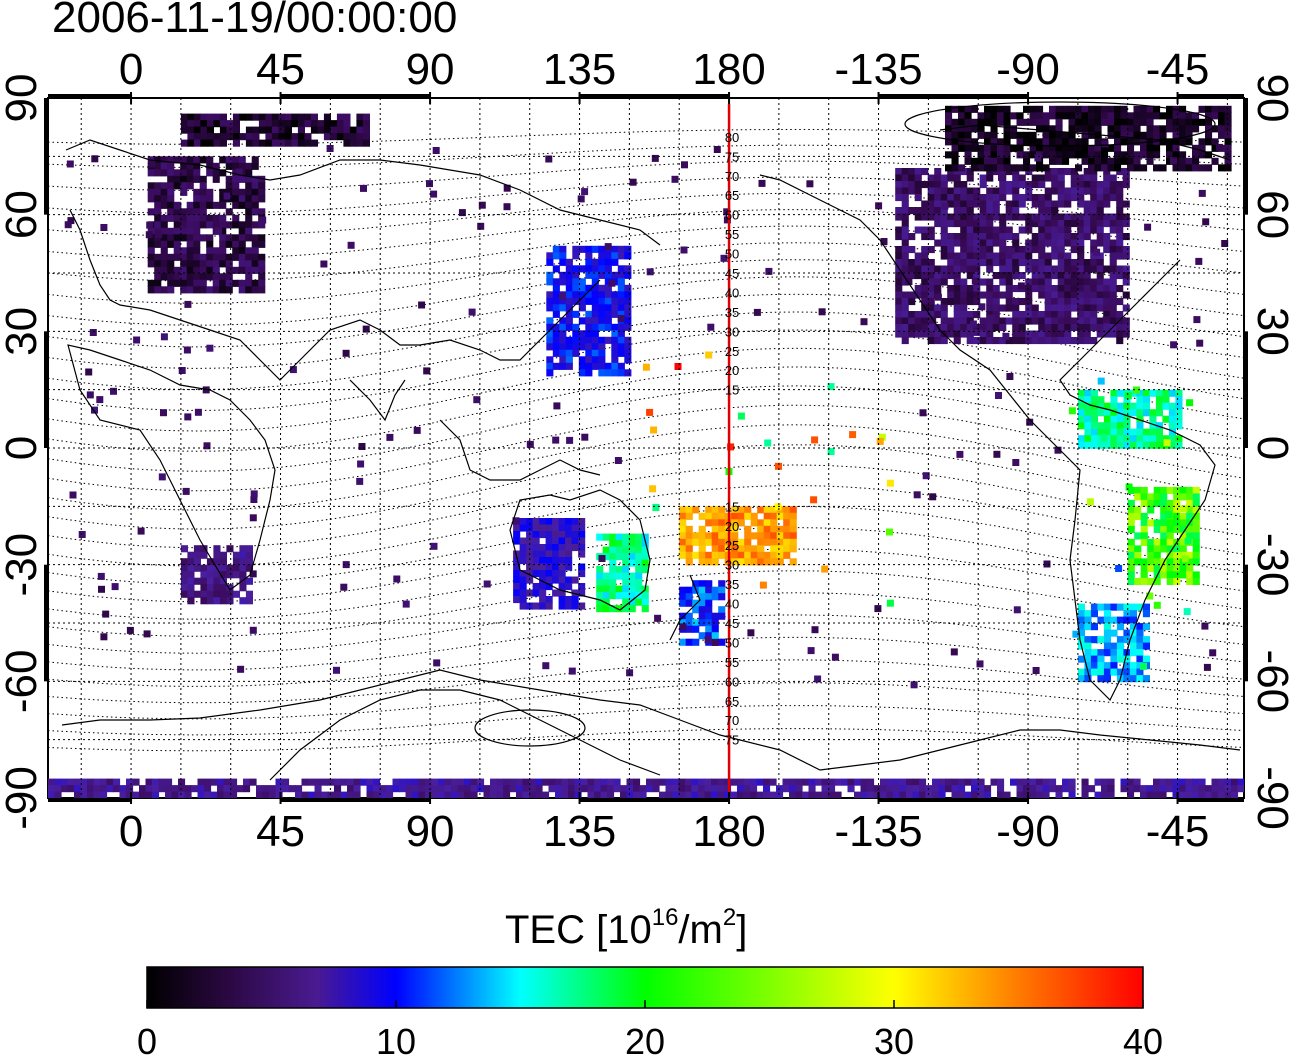 This screenshot has height=1057, width=1292. Describe the element at coordinates (579, 69) in the screenshot. I see `top-lon-label: 135` at that location.